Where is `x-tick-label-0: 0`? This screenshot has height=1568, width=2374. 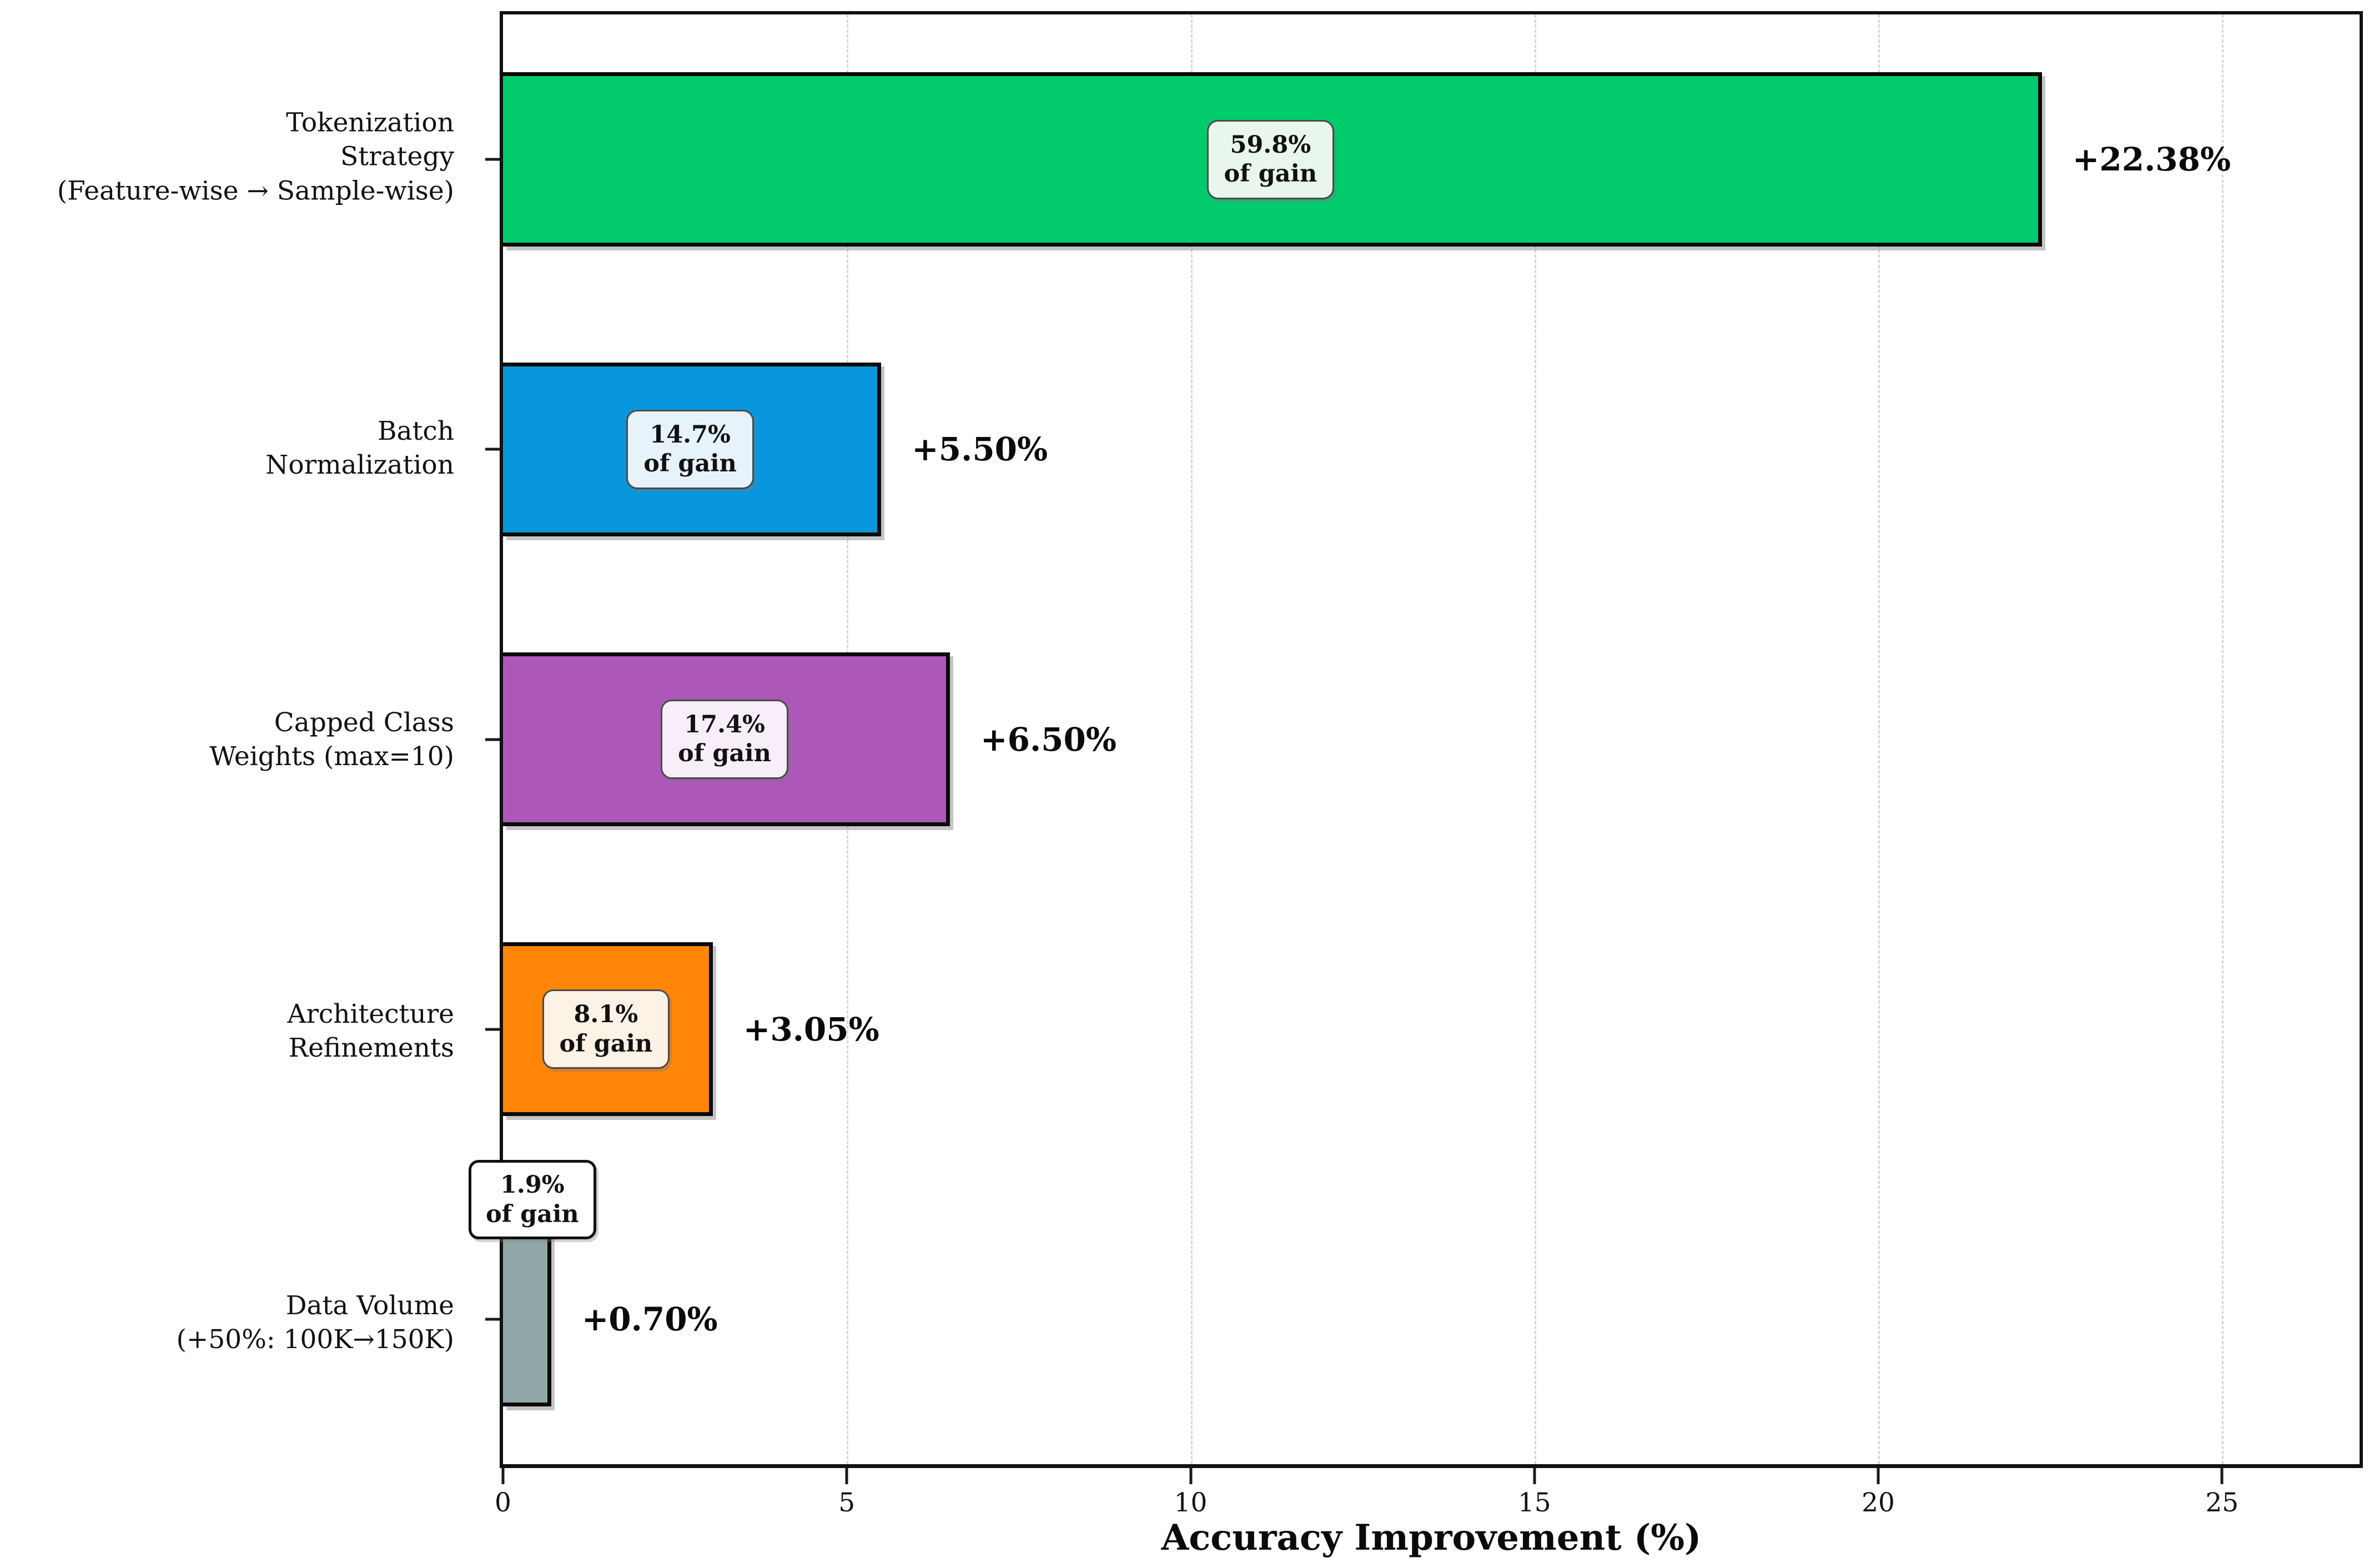 x-tick-label-0: 0 is located at coordinates (503, 1502).